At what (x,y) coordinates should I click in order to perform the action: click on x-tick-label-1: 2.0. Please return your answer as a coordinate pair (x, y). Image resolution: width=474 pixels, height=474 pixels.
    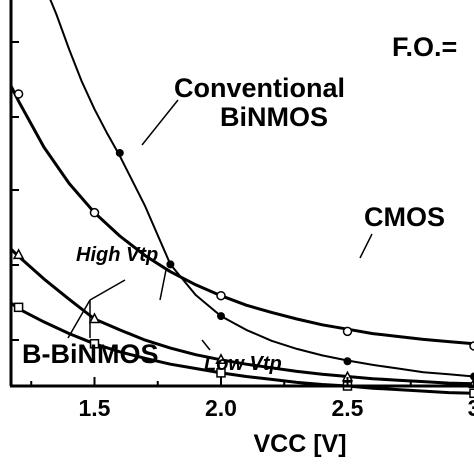
    Looking at the image, I should click on (221, 408).